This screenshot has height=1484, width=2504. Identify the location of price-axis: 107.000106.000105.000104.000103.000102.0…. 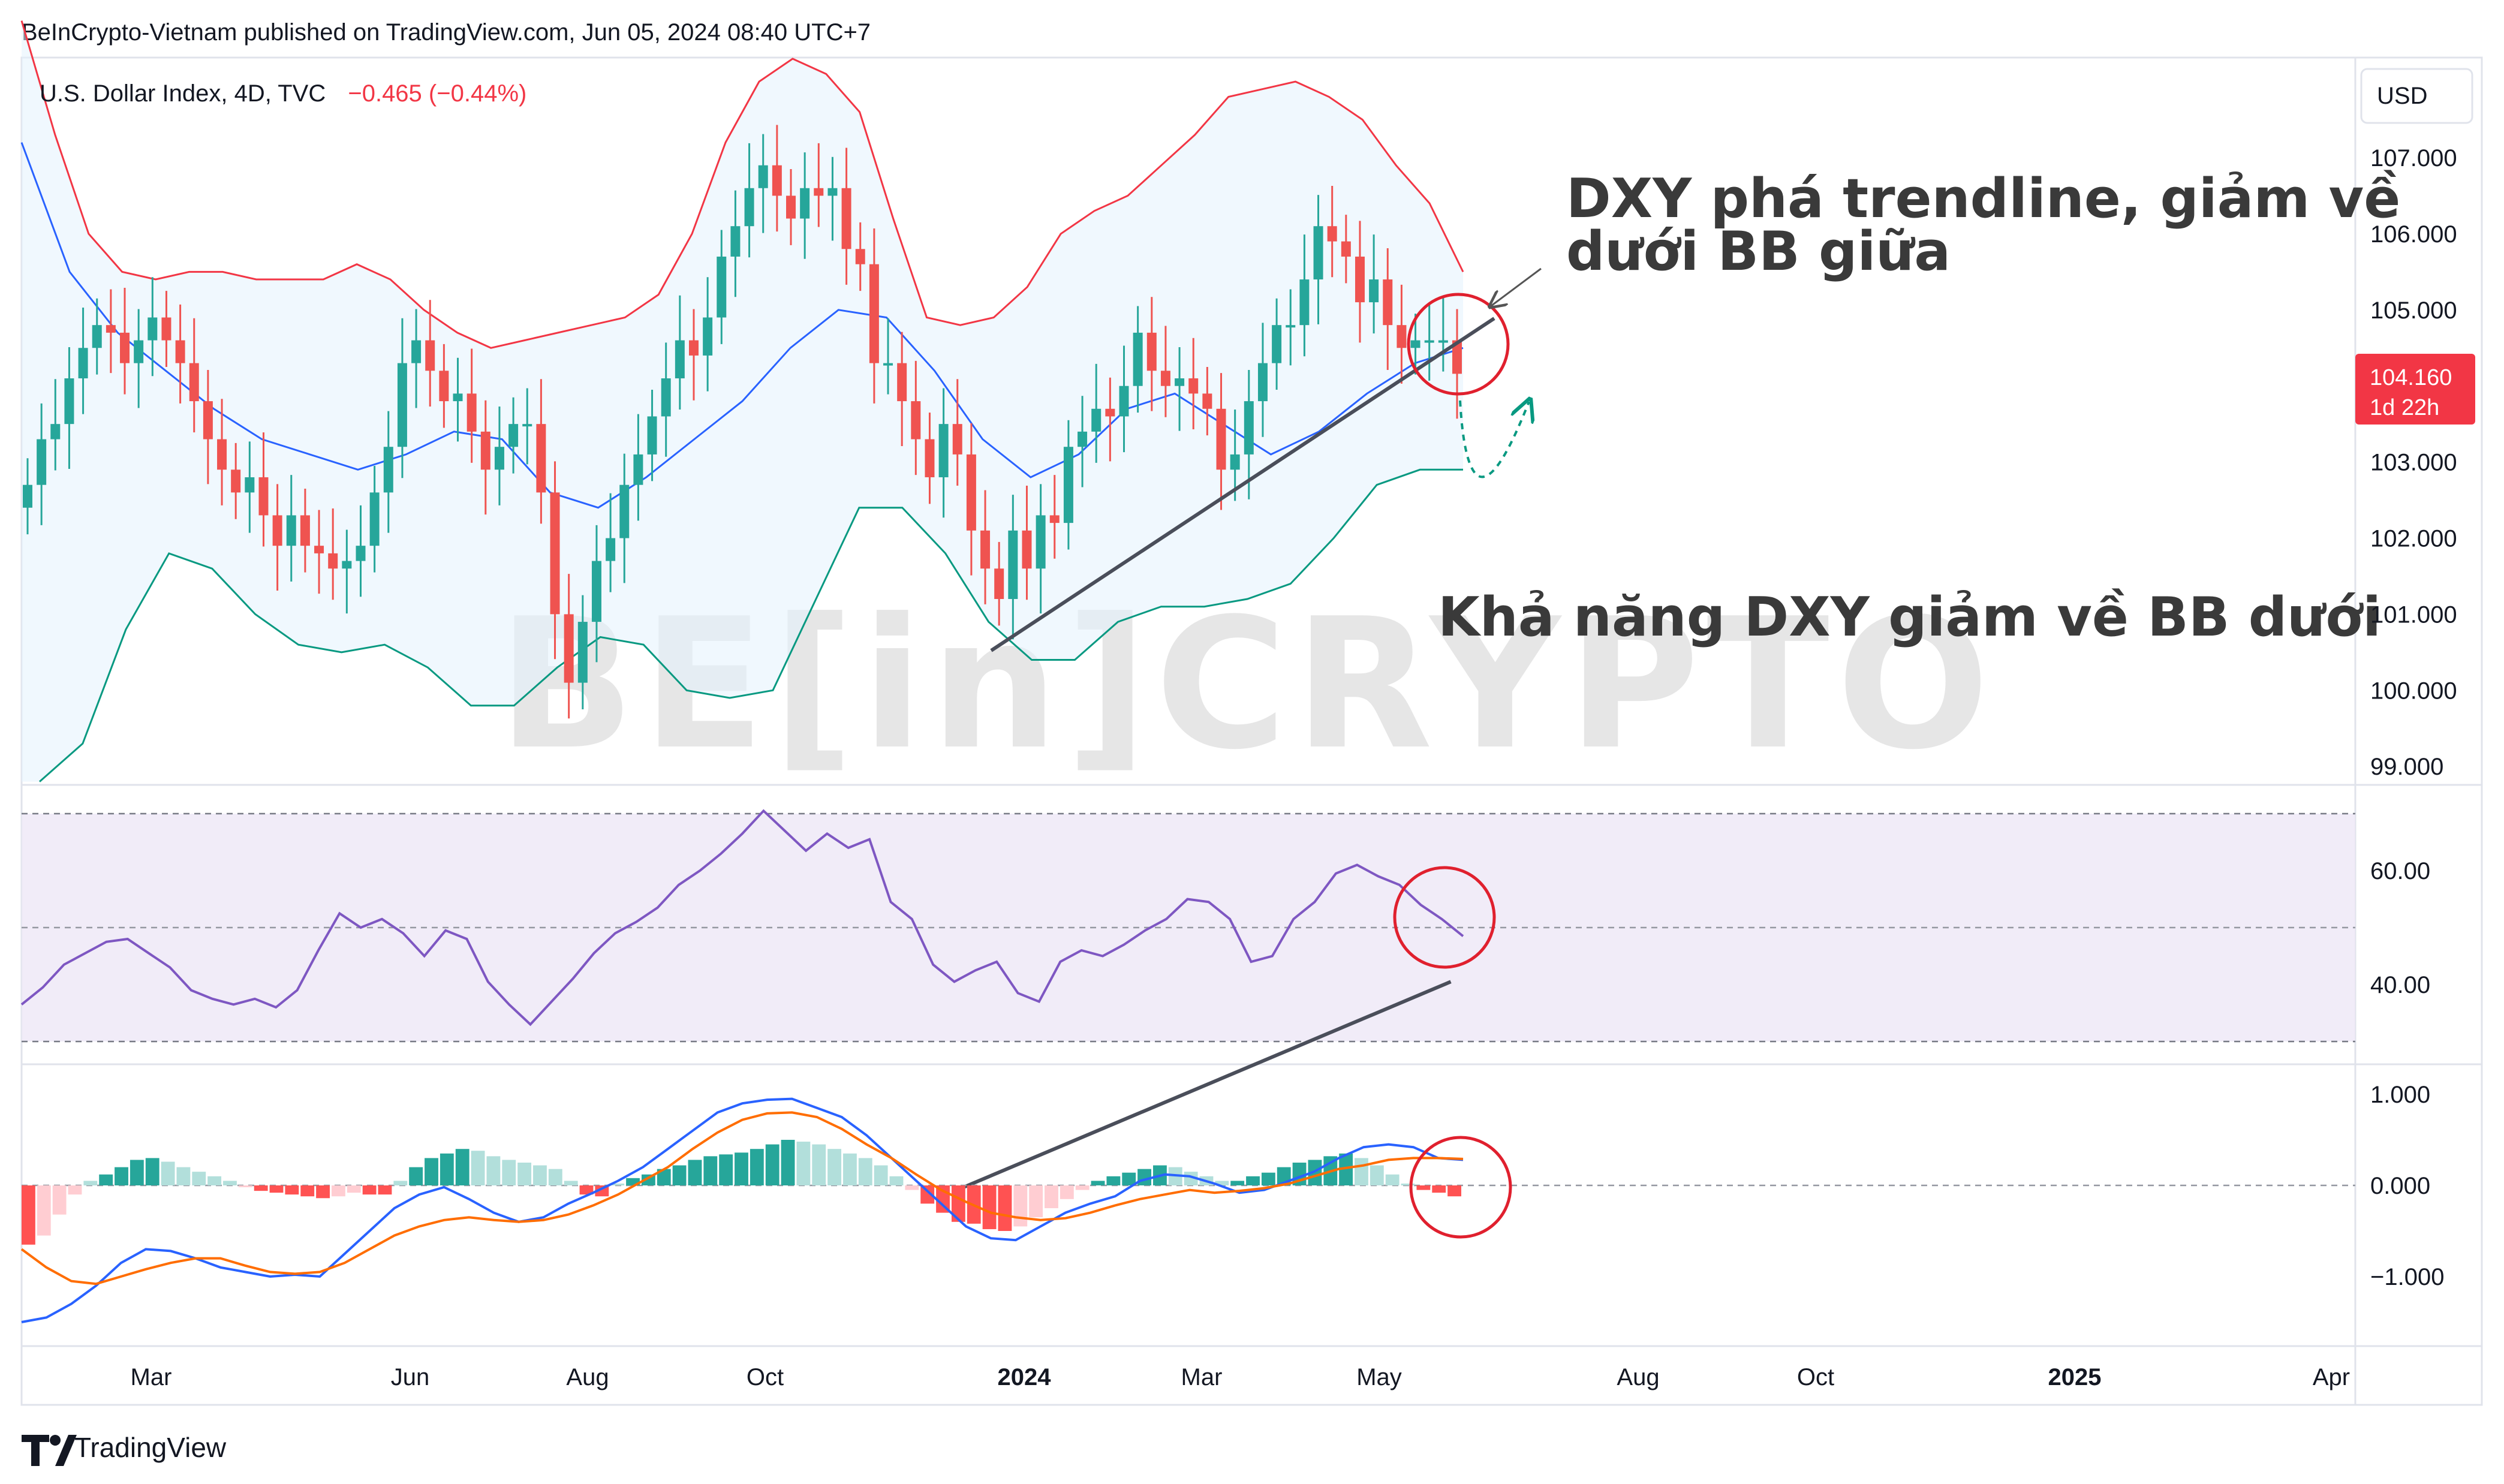
(2413, 462).